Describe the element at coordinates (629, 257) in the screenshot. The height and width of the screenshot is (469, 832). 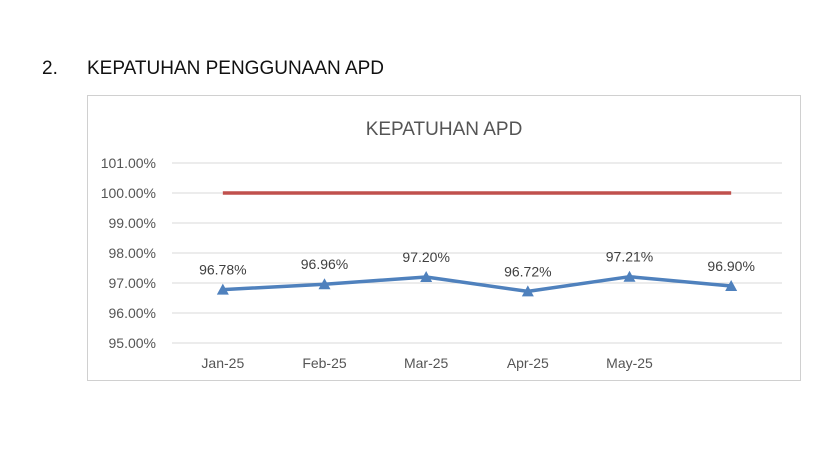
I see `data-label: 97.21%` at that location.